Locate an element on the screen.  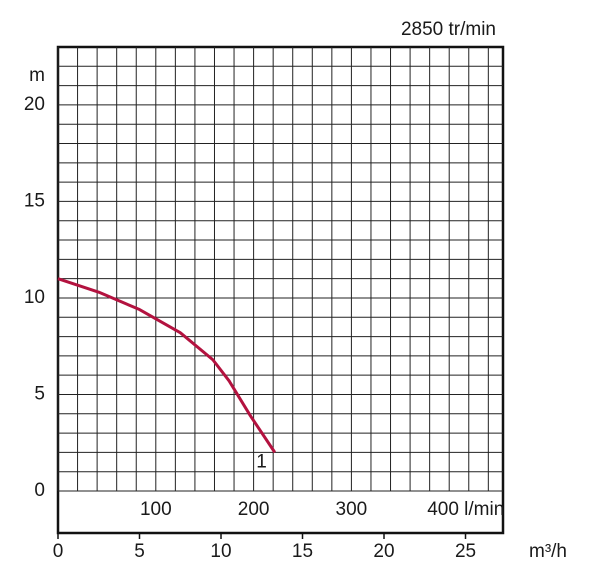
x-tick-label: 20 is located at coordinates (383, 551).